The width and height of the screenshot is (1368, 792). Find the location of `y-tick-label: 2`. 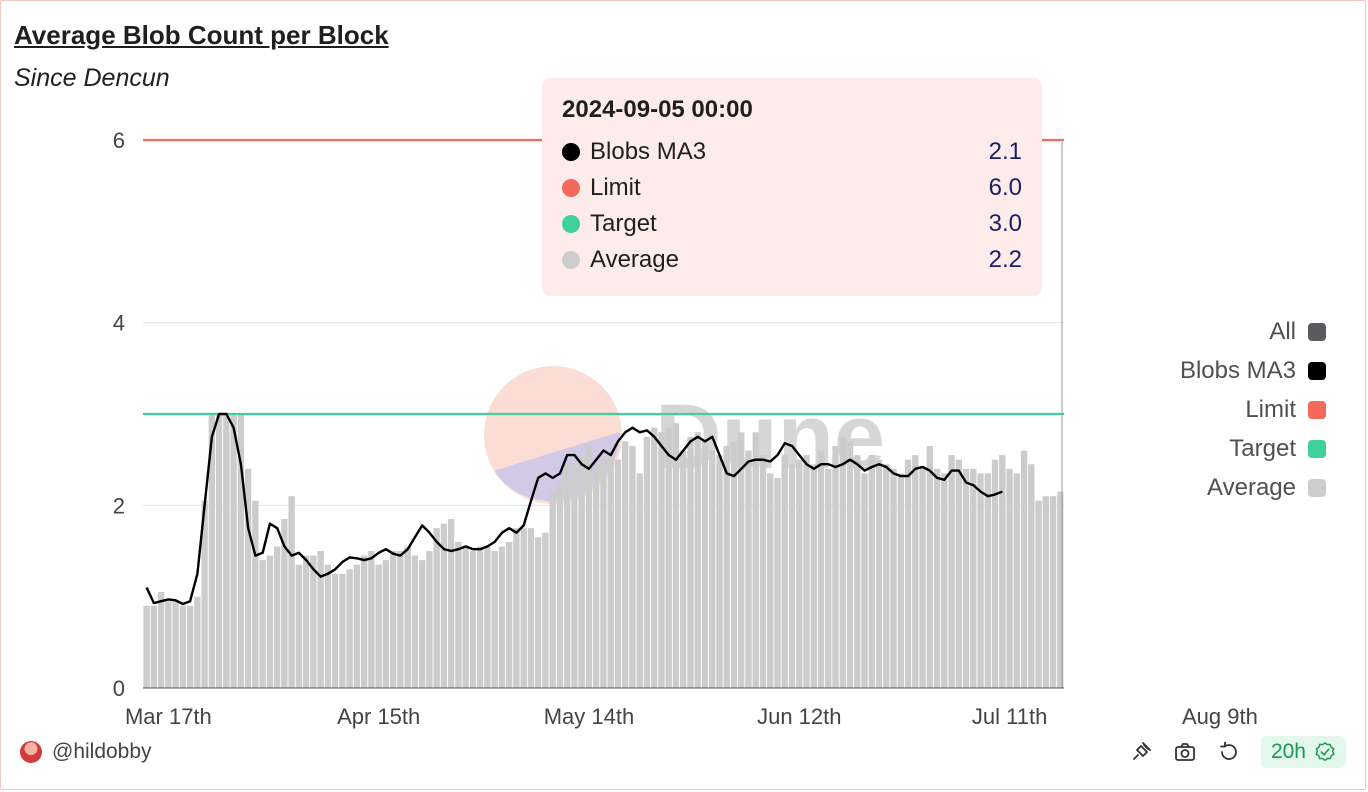

y-tick-label: 2 is located at coordinates (119, 505).